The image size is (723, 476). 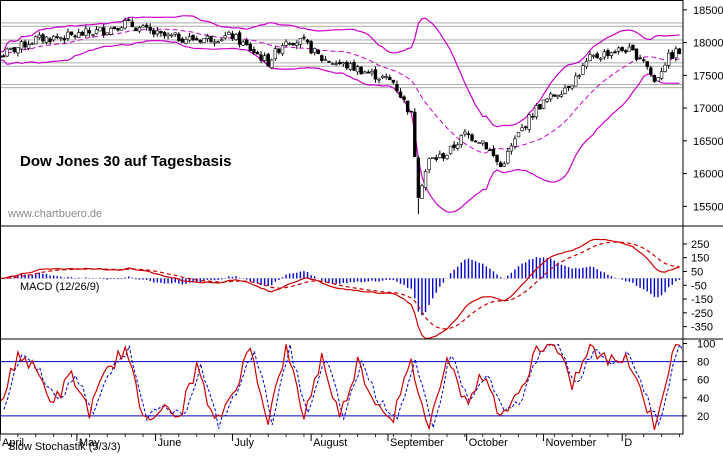 I want to click on price-tick-label: 18500, so click(x=708, y=11).